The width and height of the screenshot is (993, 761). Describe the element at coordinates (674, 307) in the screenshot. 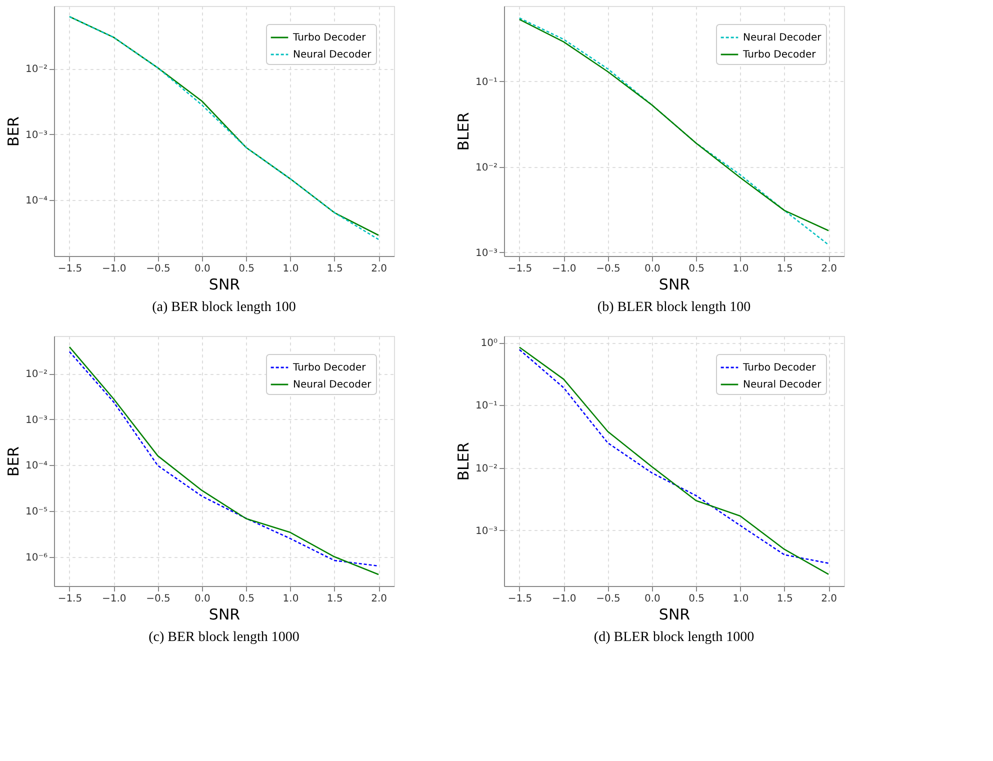

I see `text: (b) BLER block length 100` at that location.